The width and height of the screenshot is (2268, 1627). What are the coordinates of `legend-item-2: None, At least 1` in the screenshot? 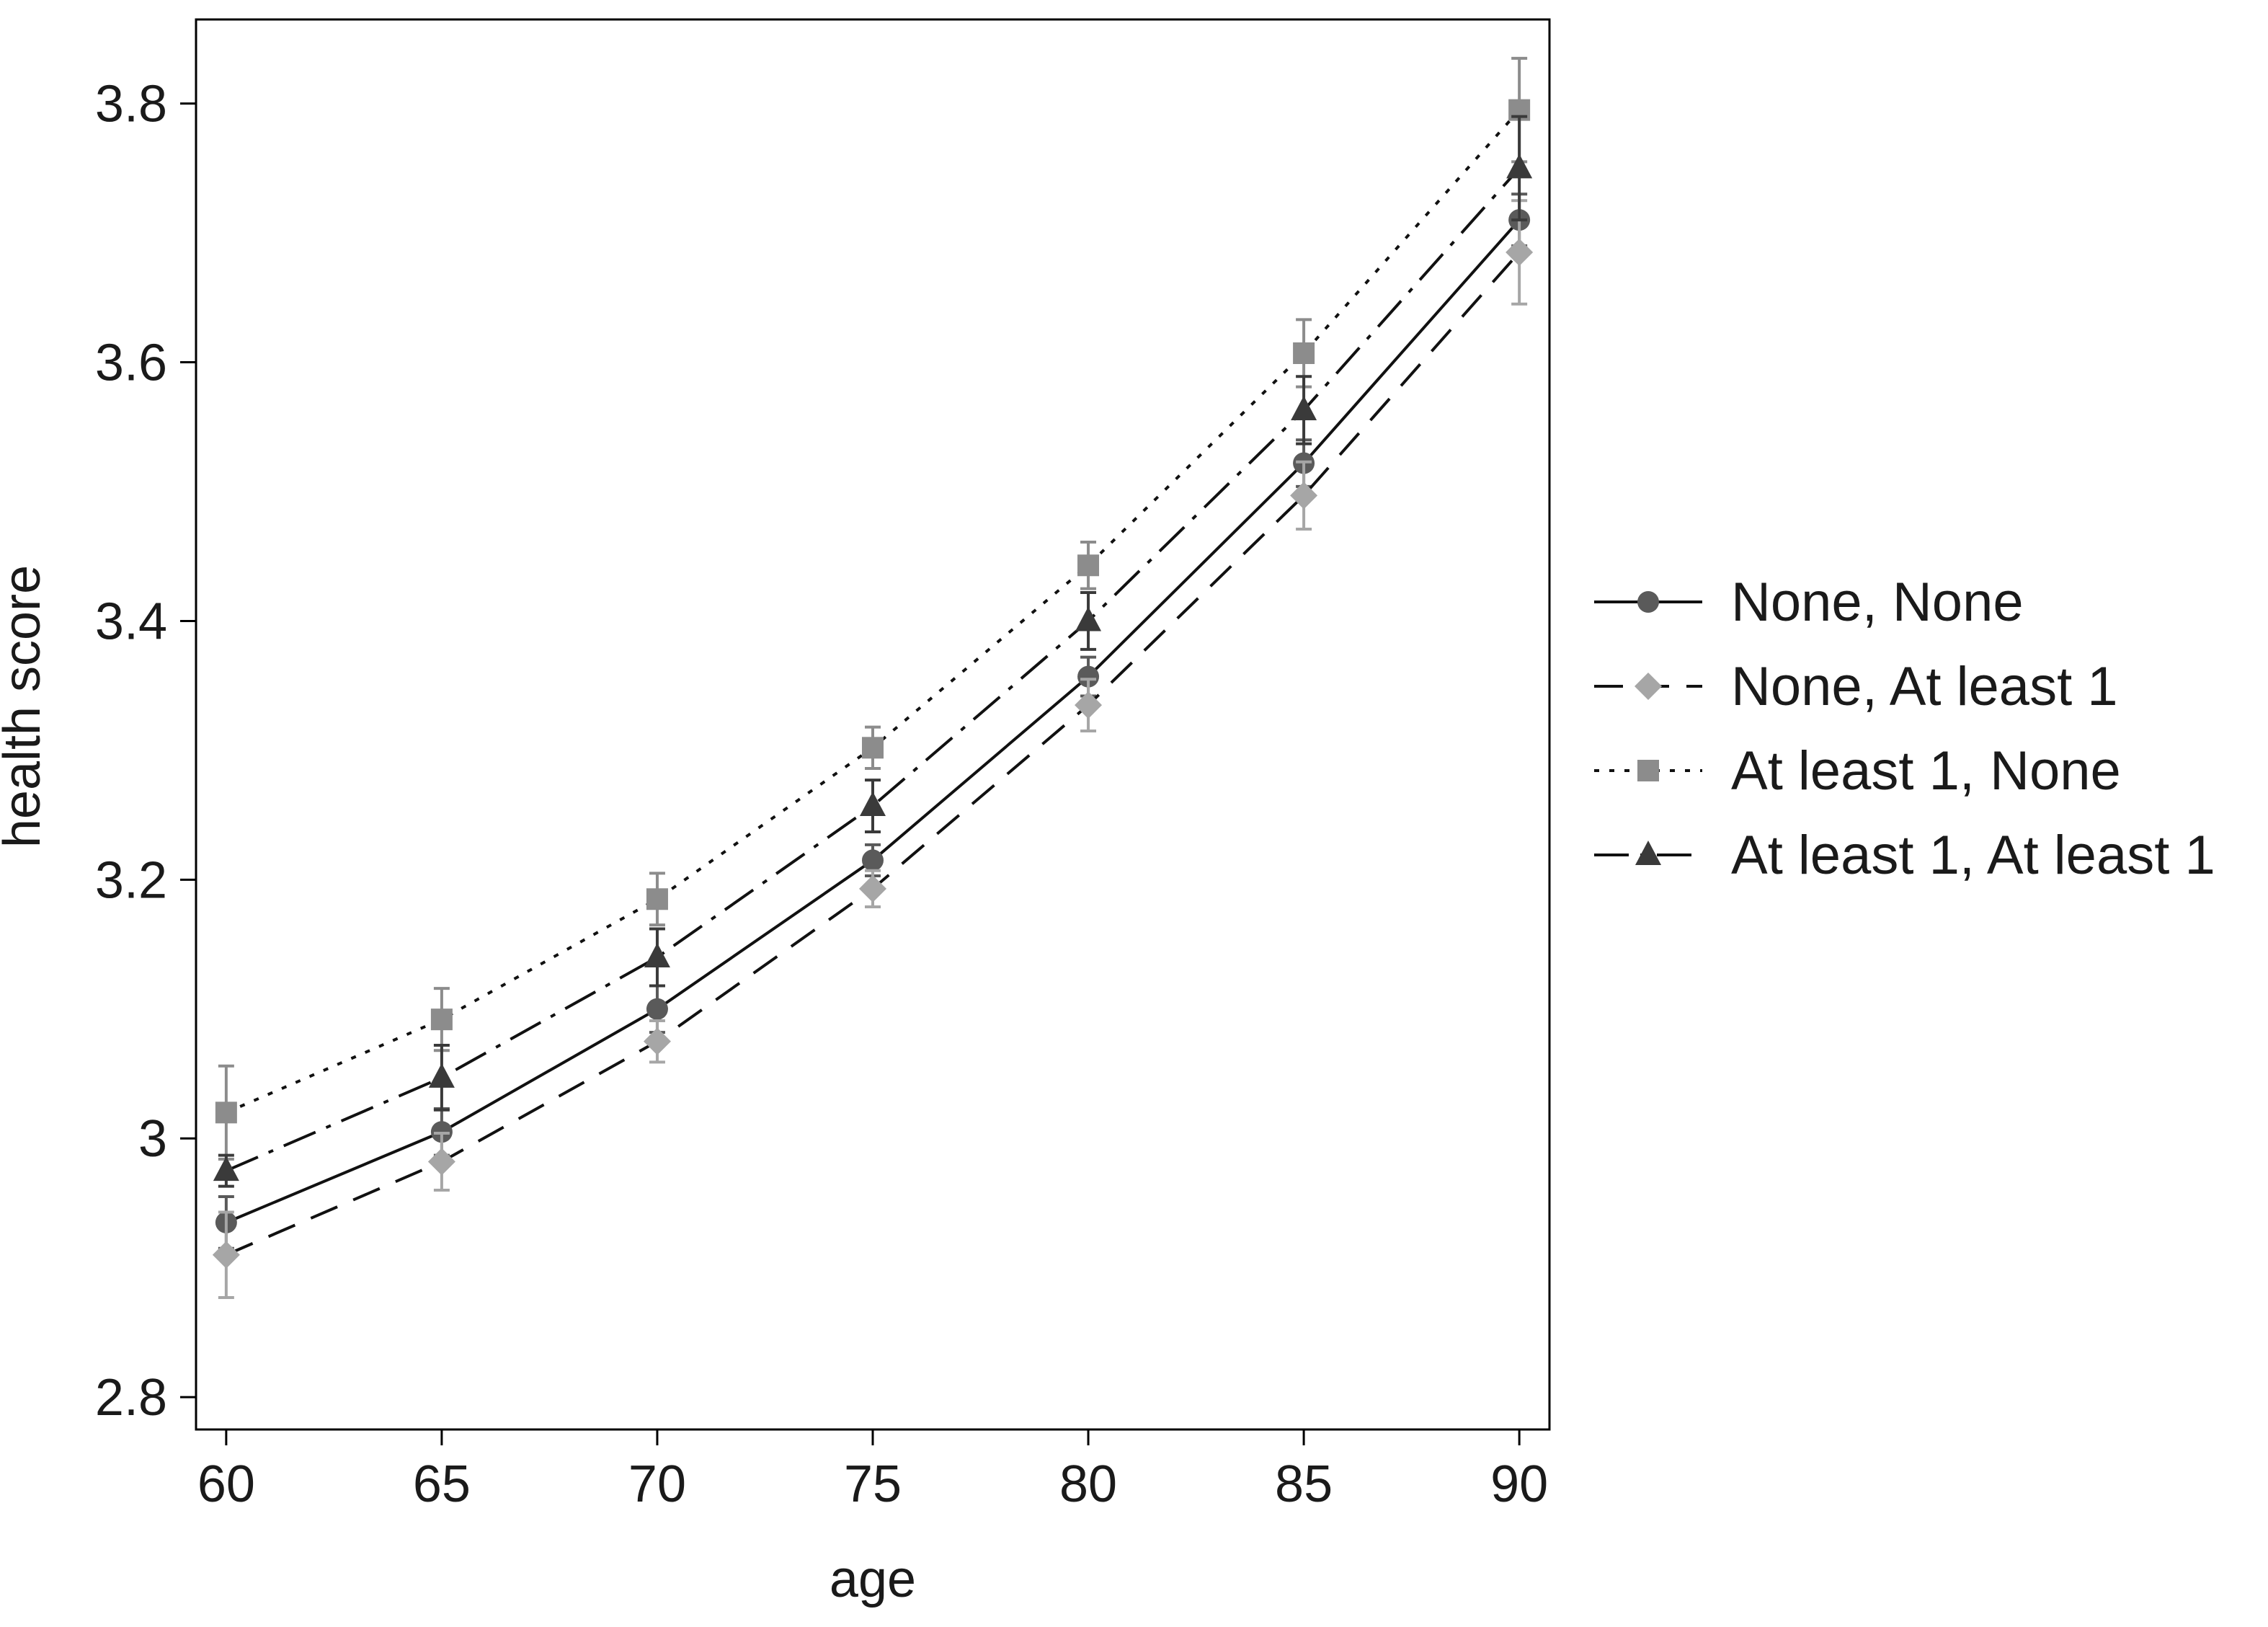 It's located at (1856, 687).